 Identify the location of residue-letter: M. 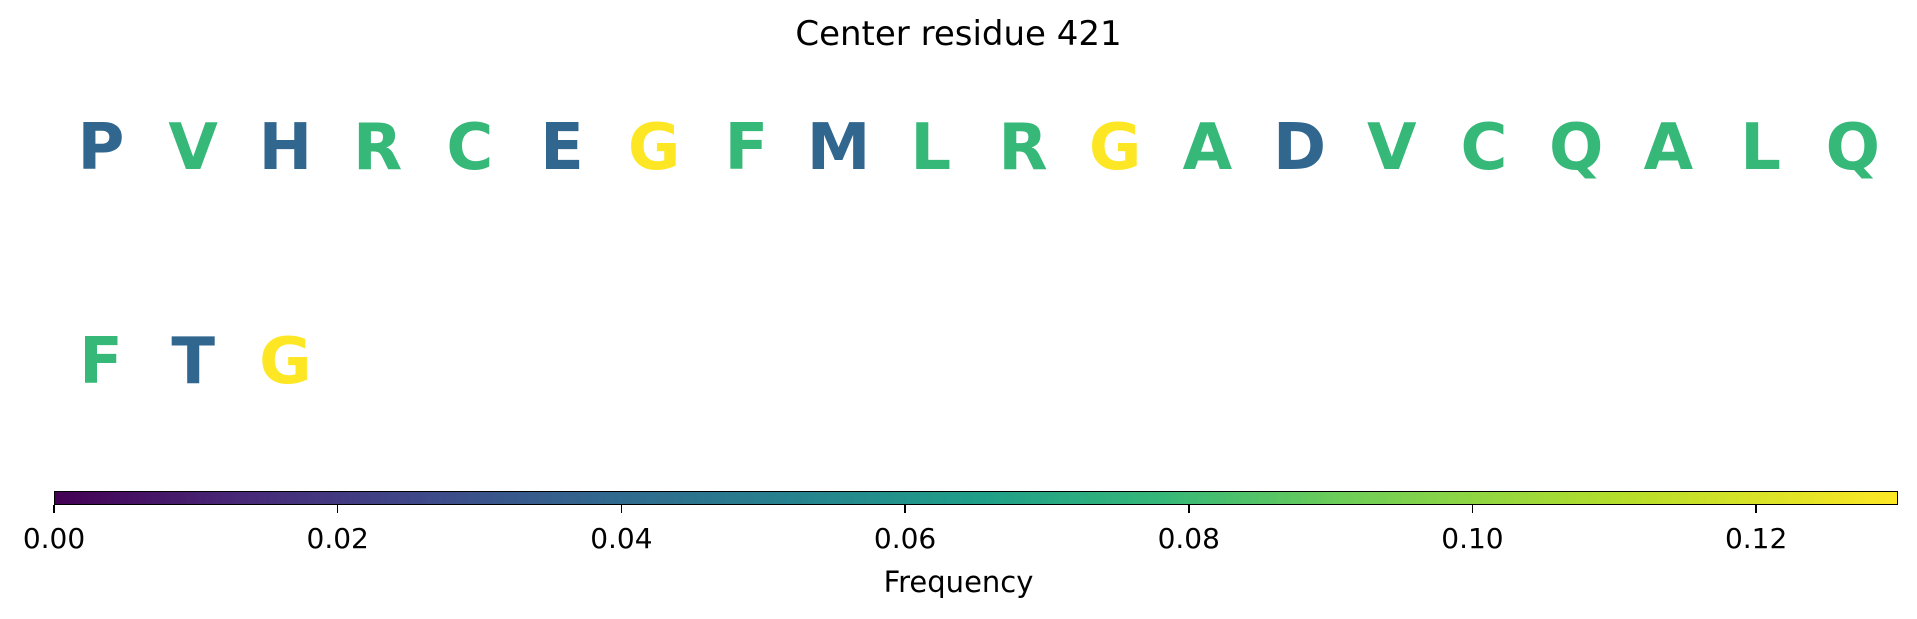
(838, 148).